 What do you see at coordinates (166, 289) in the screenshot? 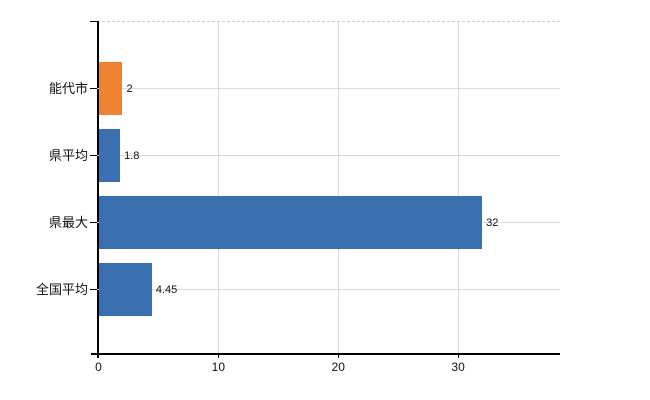
I see `bar-value-label: 4.45` at bounding box center [166, 289].